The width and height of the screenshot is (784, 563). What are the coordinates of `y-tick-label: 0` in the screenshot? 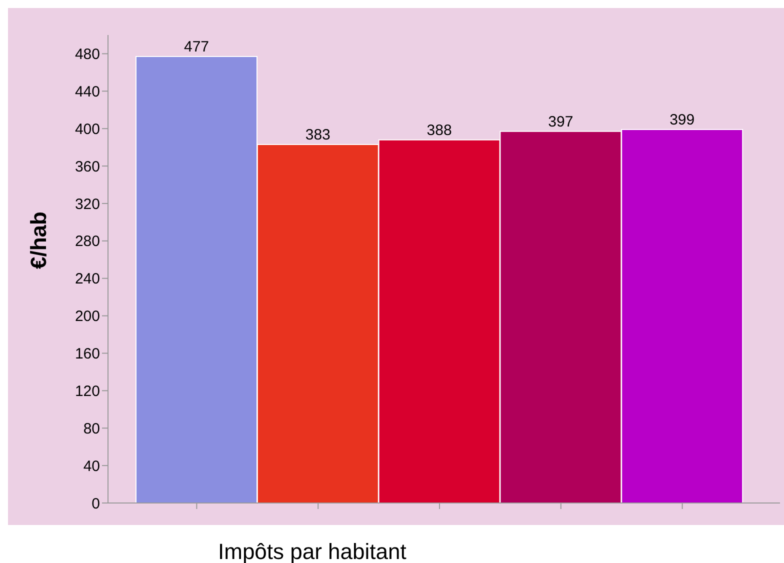 It's located at (96, 503).